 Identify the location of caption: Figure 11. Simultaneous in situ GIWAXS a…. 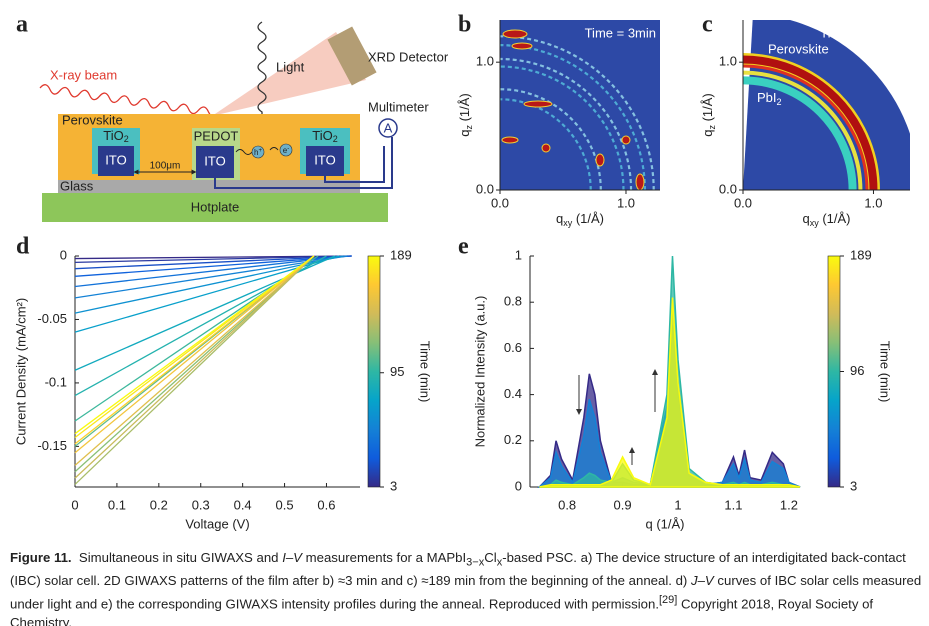
(466, 587).